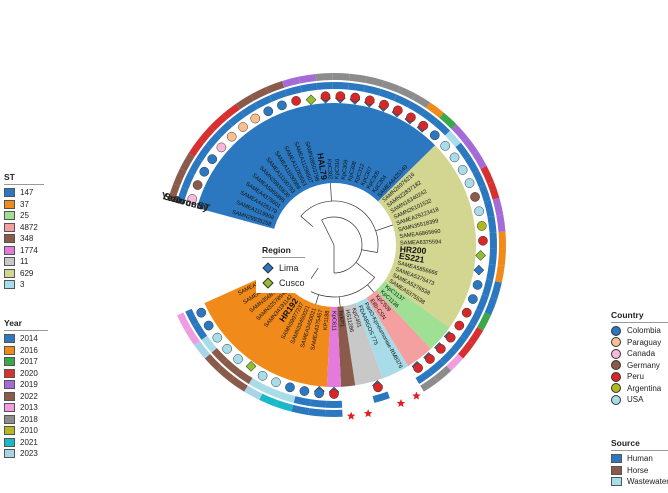  Describe the element at coordinates (9, 227) in the screenshot. I see `st-legend-item-4872-swatch` at that location.